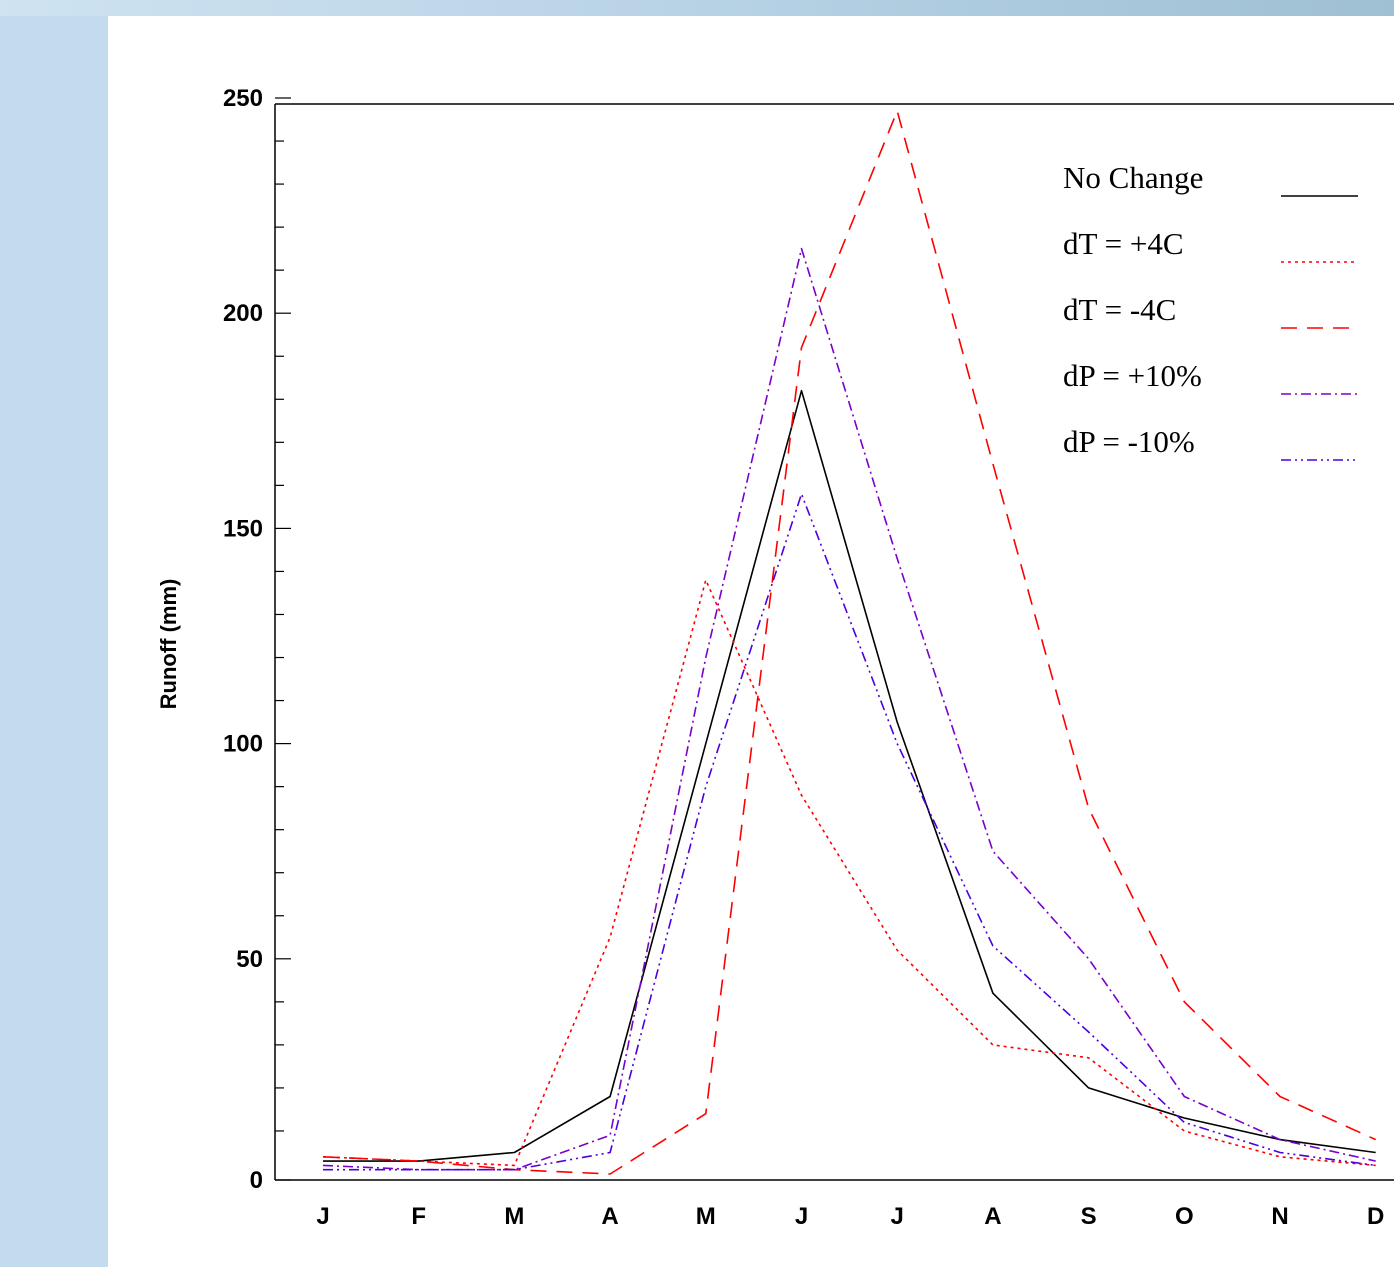 The image size is (1394, 1267). I want to click on legend-label-3: dP = +10%, so click(1132, 375).